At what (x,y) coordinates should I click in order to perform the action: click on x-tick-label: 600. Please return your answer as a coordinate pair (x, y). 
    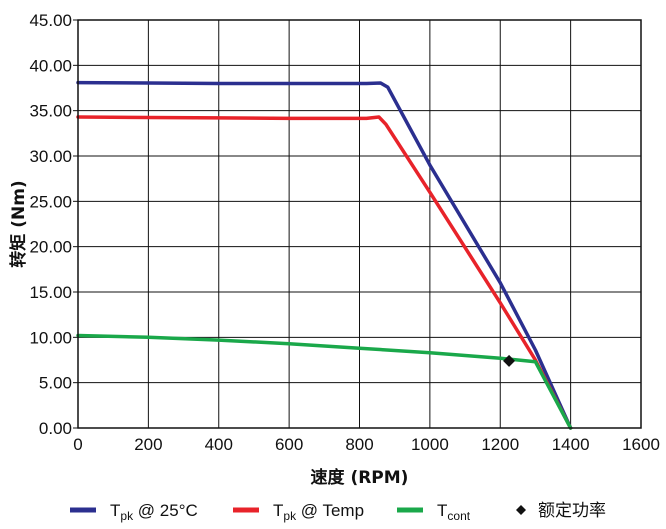
    Looking at the image, I should click on (289, 444).